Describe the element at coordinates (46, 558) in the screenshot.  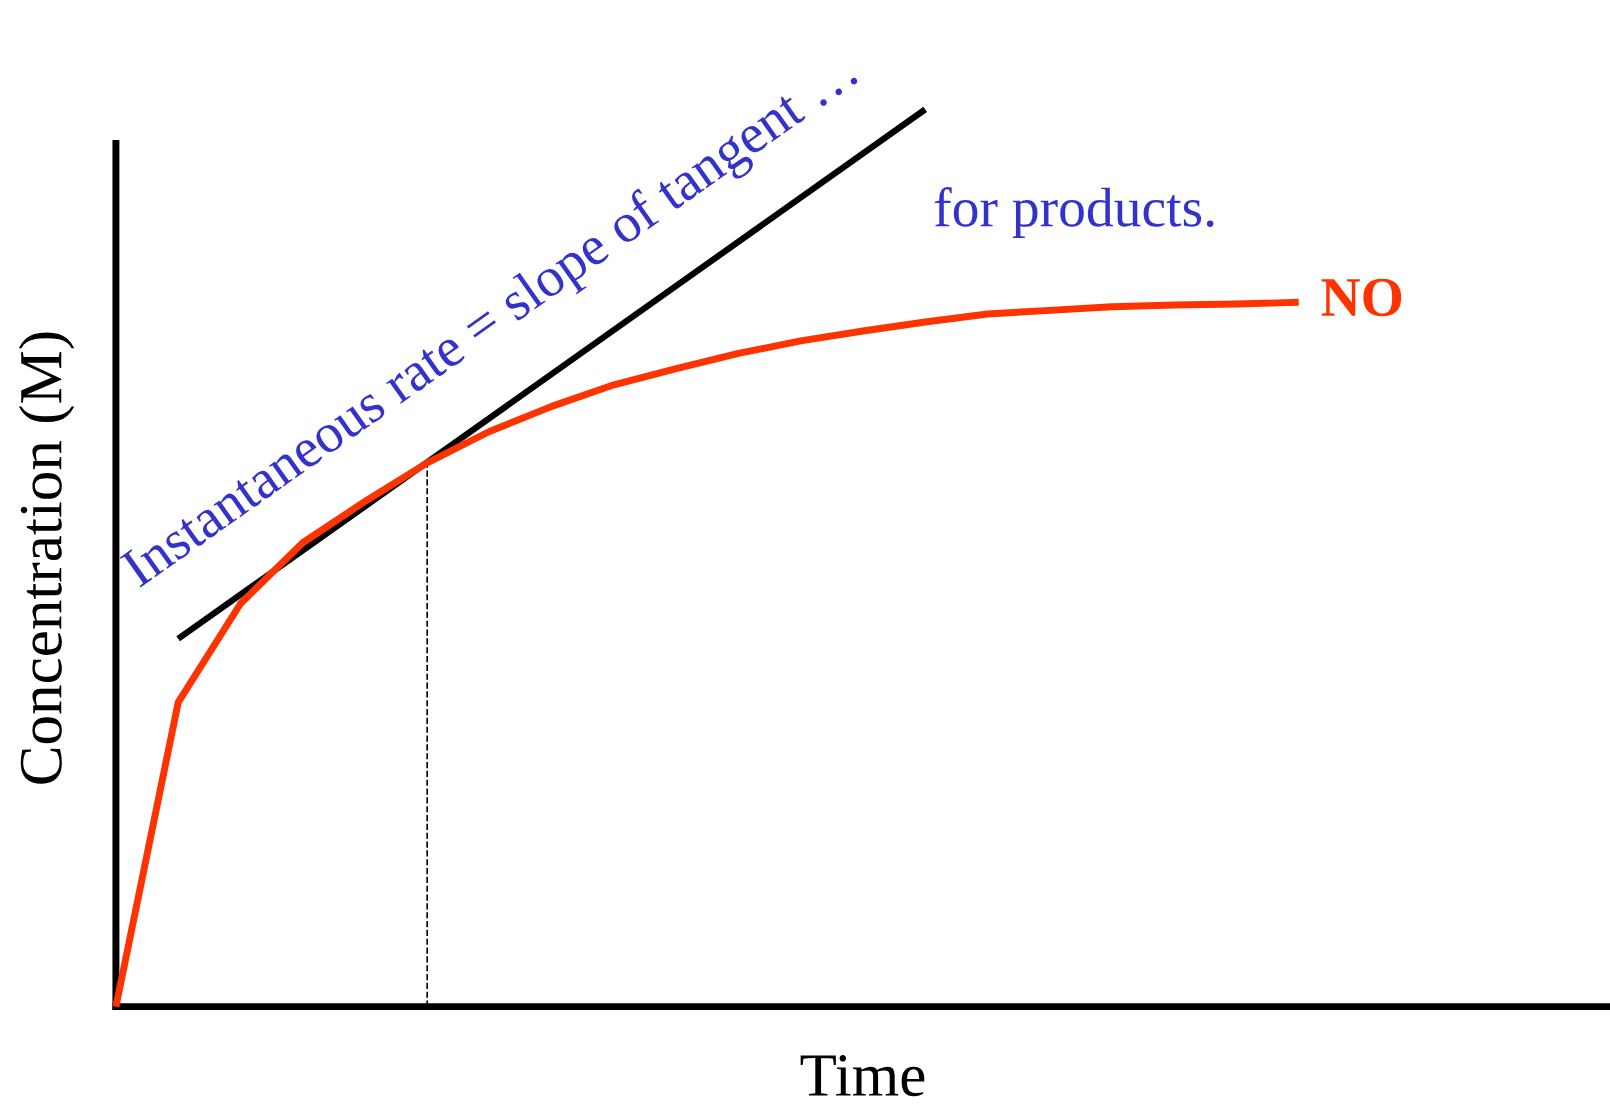
I see `y-axis-title: Concentration (M)` at that location.